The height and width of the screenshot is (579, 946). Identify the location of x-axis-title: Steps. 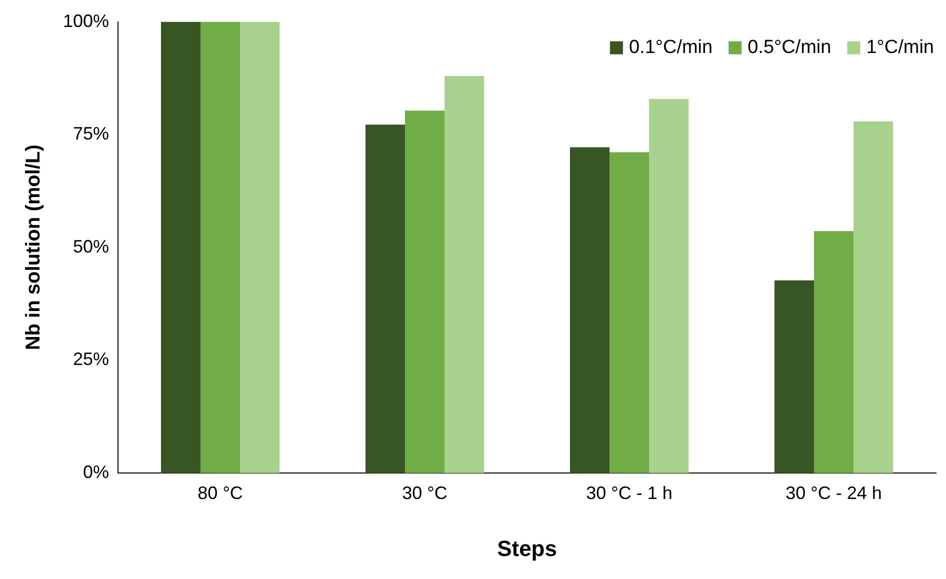
(527, 548).